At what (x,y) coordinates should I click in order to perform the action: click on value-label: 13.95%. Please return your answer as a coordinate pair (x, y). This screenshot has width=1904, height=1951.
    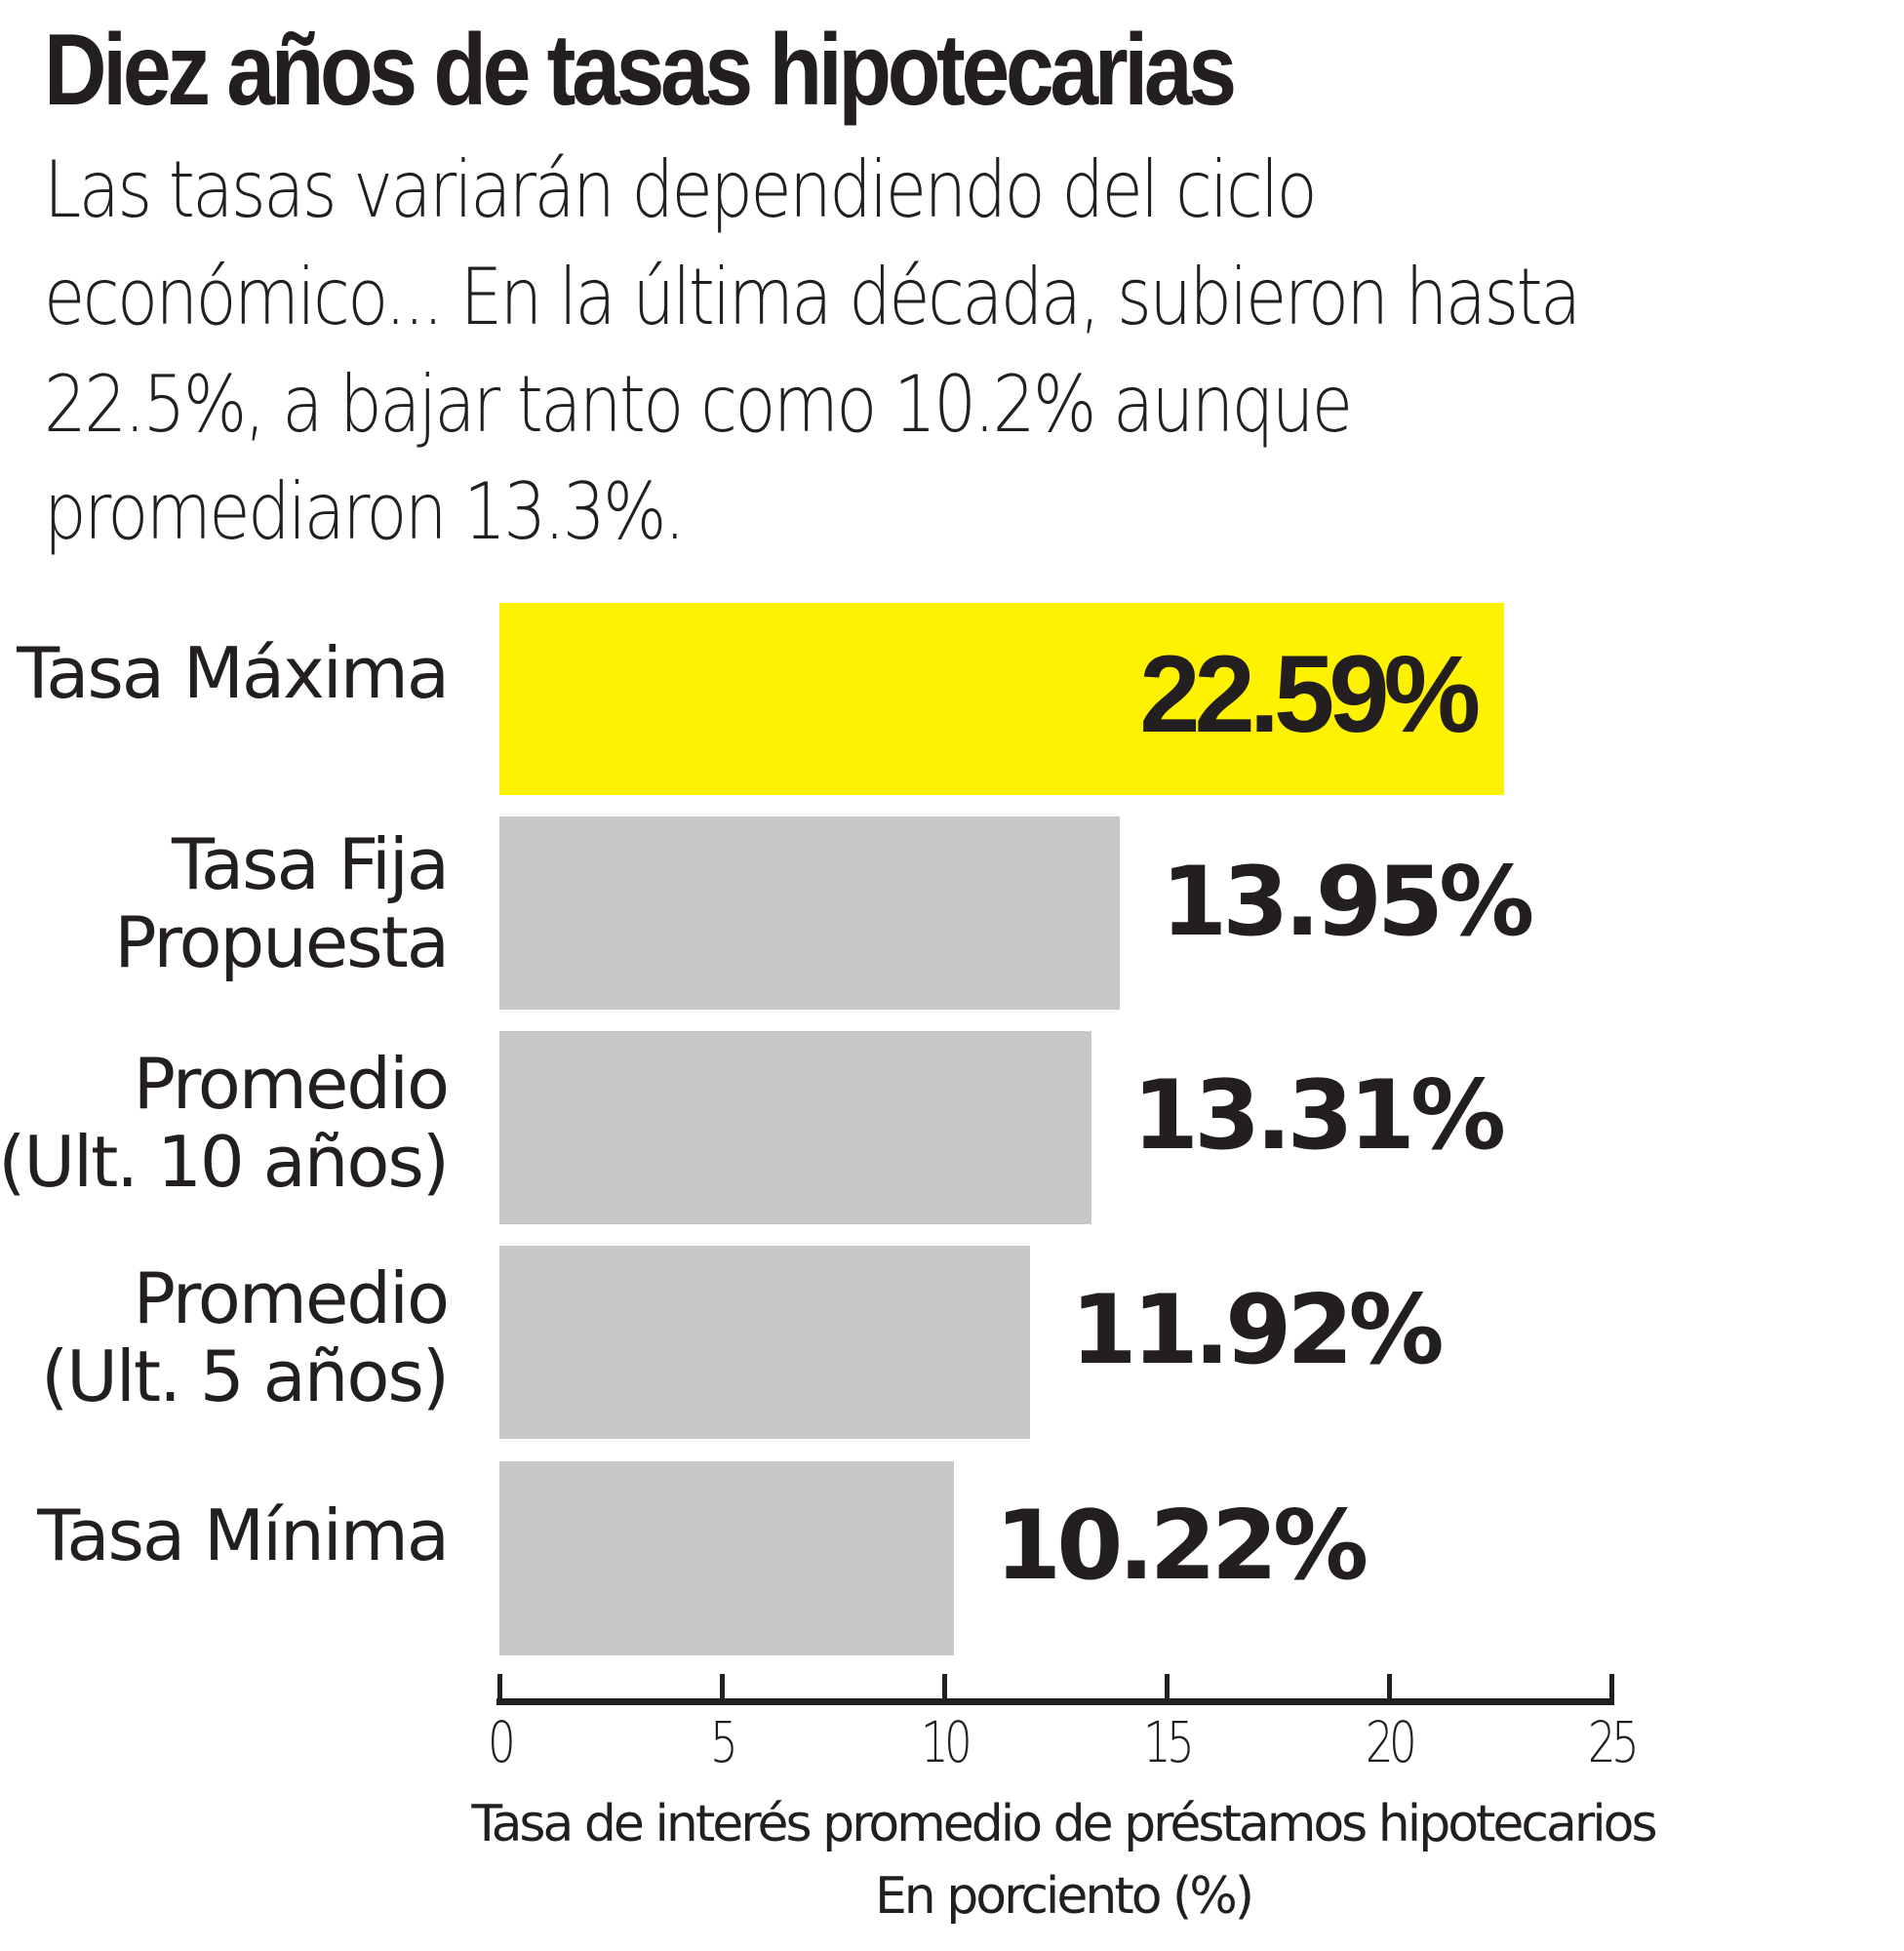
    Looking at the image, I should click on (1347, 903).